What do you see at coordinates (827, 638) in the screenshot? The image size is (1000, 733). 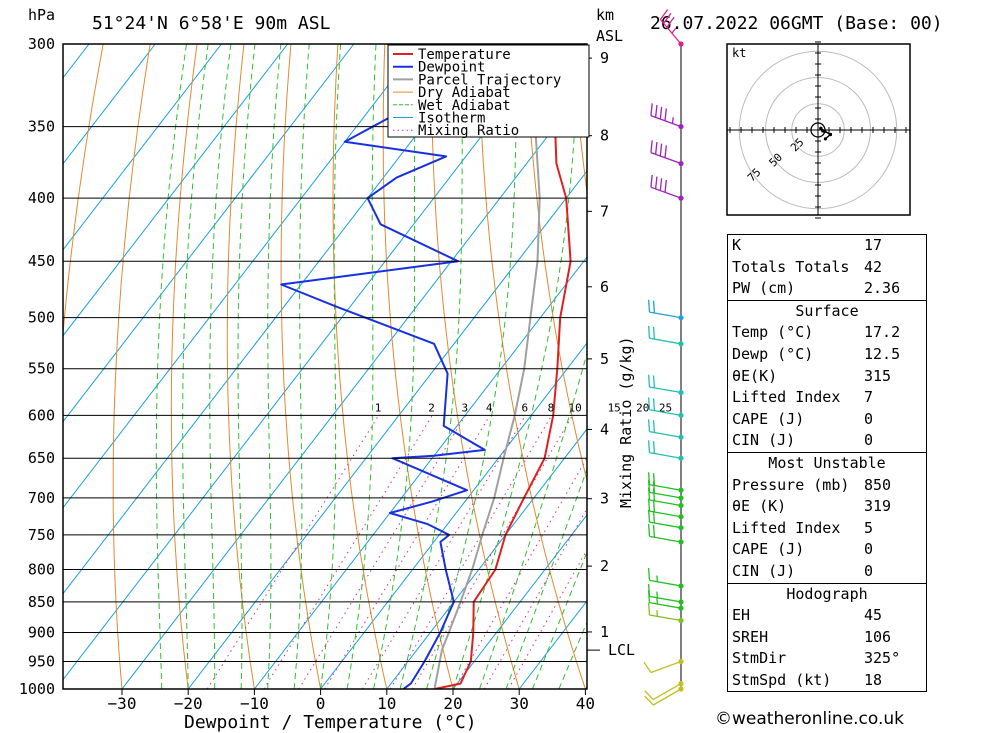 I see `table-row: SREH 106` at bounding box center [827, 638].